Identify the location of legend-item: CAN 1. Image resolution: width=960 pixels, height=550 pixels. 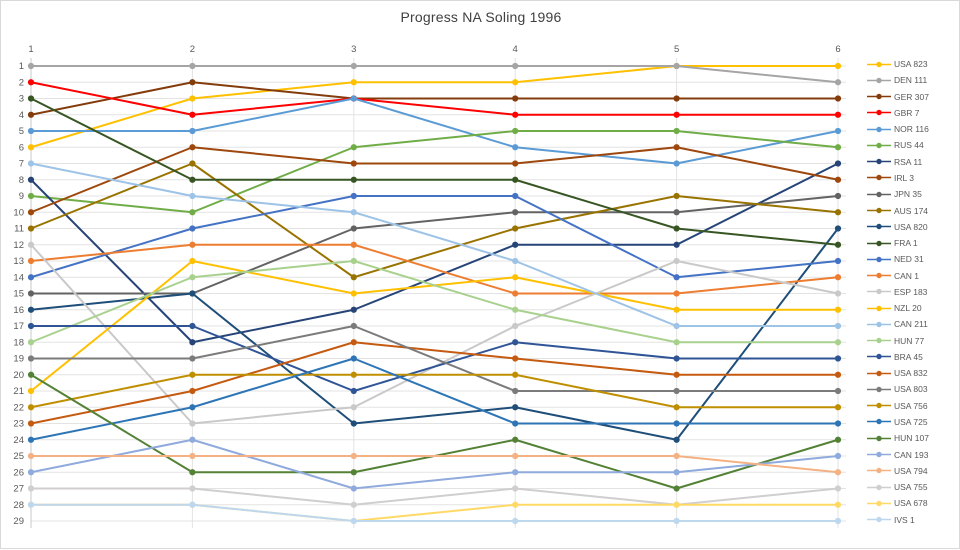
(913, 275).